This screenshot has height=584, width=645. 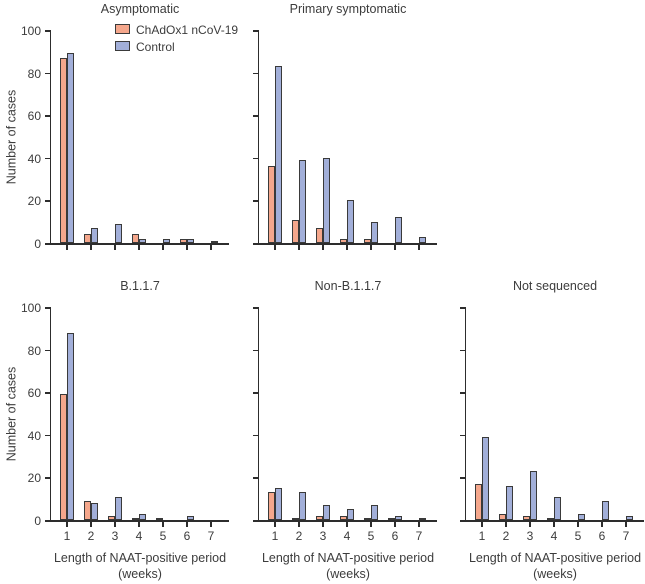 What do you see at coordinates (506, 536) in the screenshot?
I see `x-tick-label-not-sequenced-2: 2` at bounding box center [506, 536].